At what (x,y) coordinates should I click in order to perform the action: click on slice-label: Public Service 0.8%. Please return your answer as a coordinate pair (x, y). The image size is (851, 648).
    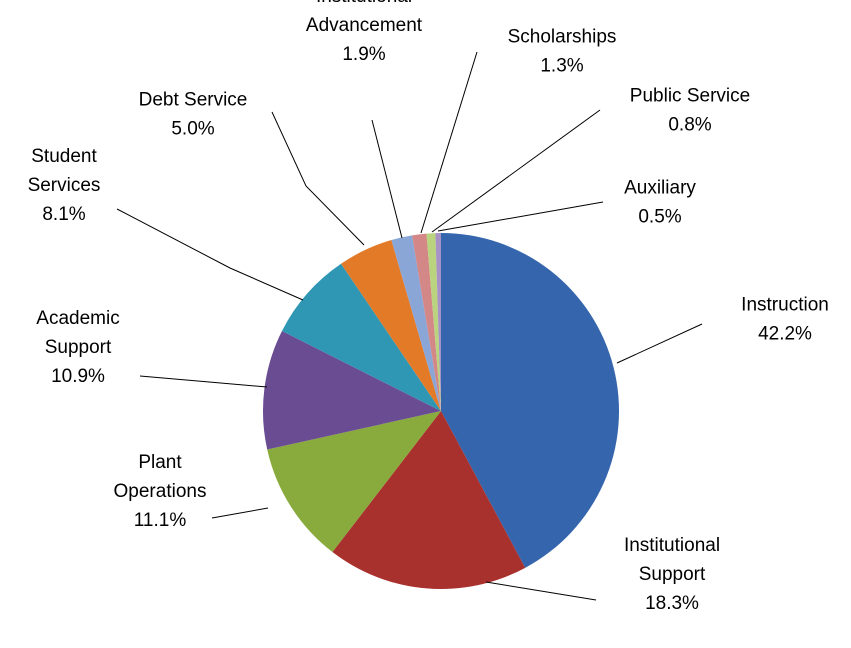
    Looking at the image, I should click on (690, 111).